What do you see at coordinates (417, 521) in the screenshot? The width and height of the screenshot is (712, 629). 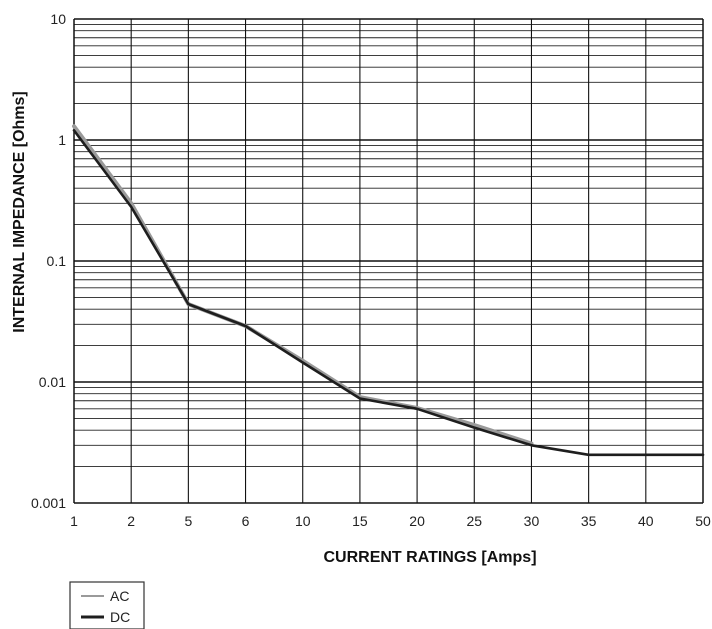 I see `x-tick-label: 20` at bounding box center [417, 521].